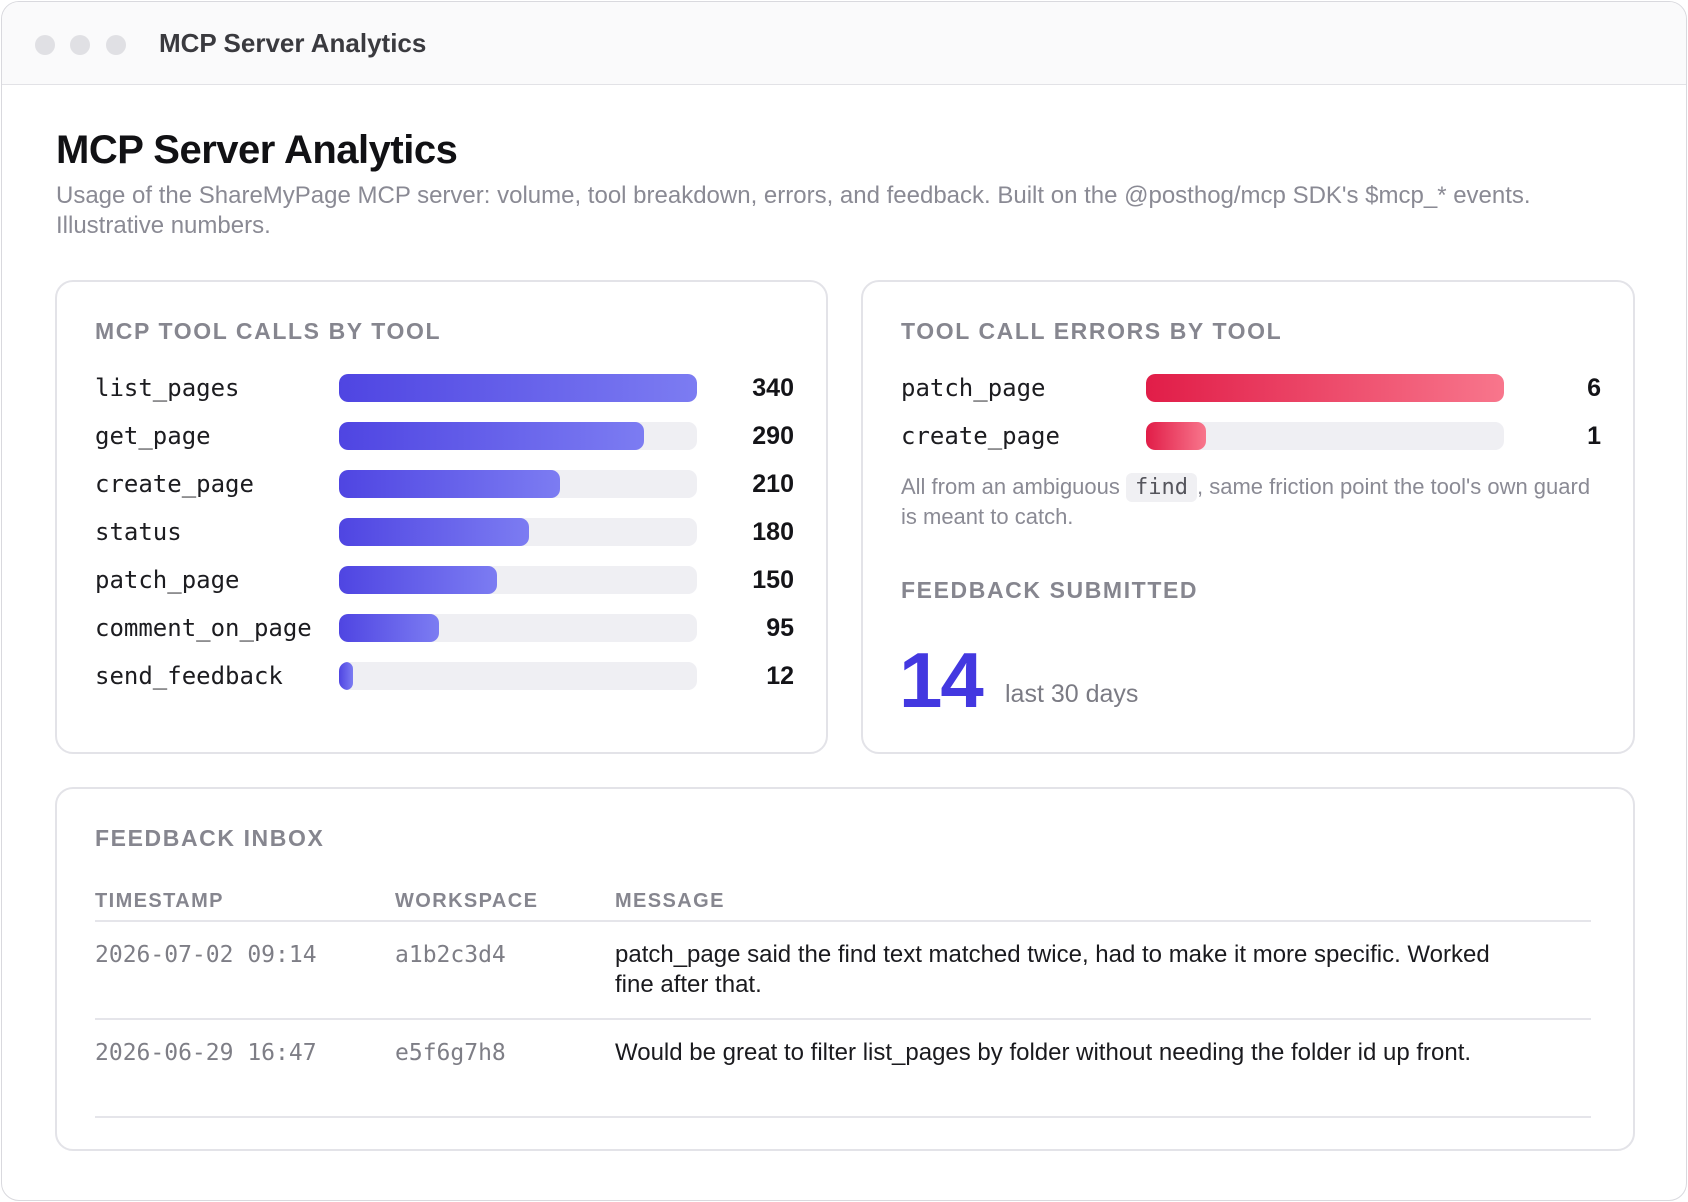 The width and height of the screenshot is (1688, 1202). What do you see at coordinates (773, 532) in the screenshot?
I see `tool-count: 180` at bounding box center [773, 532].